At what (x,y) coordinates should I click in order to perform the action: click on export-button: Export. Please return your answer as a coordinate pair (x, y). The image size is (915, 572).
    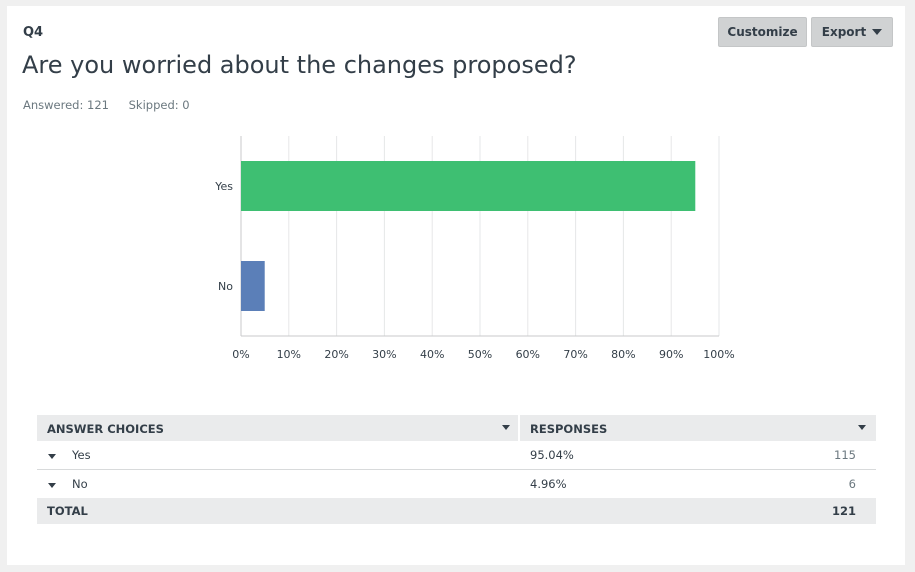
    Looking at the image, I should click on (852, 32).